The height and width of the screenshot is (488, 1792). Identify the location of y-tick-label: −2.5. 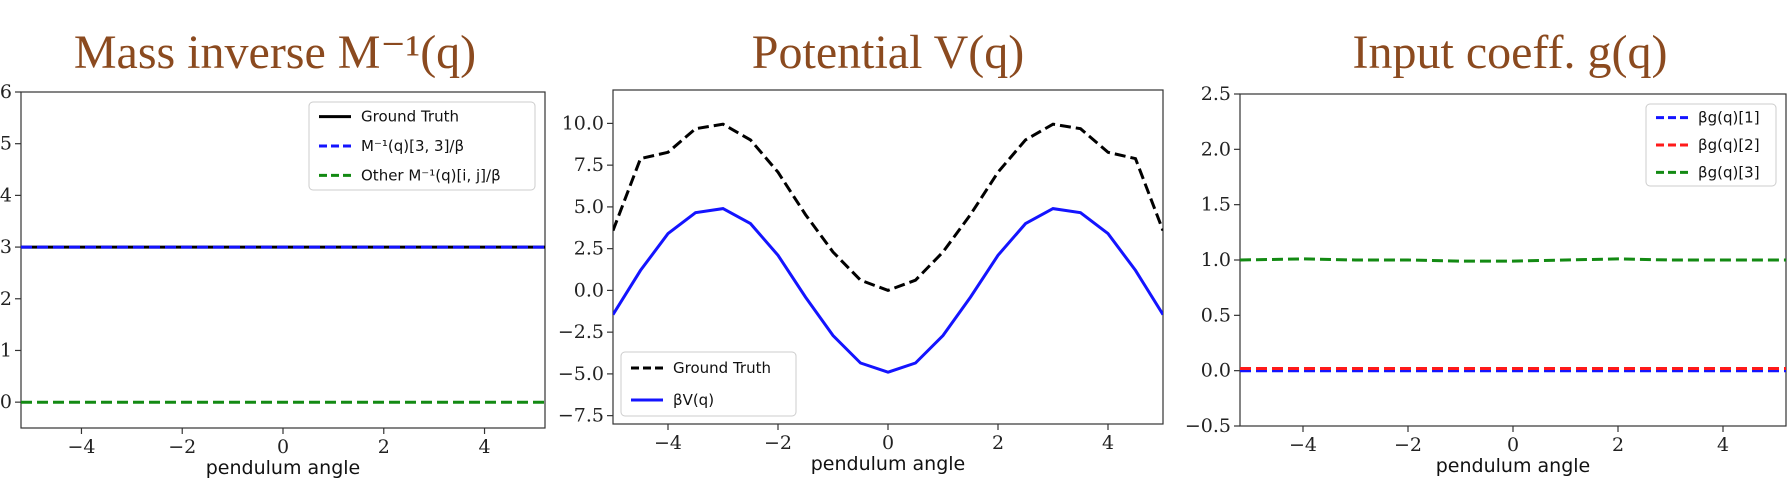
(581, 332).